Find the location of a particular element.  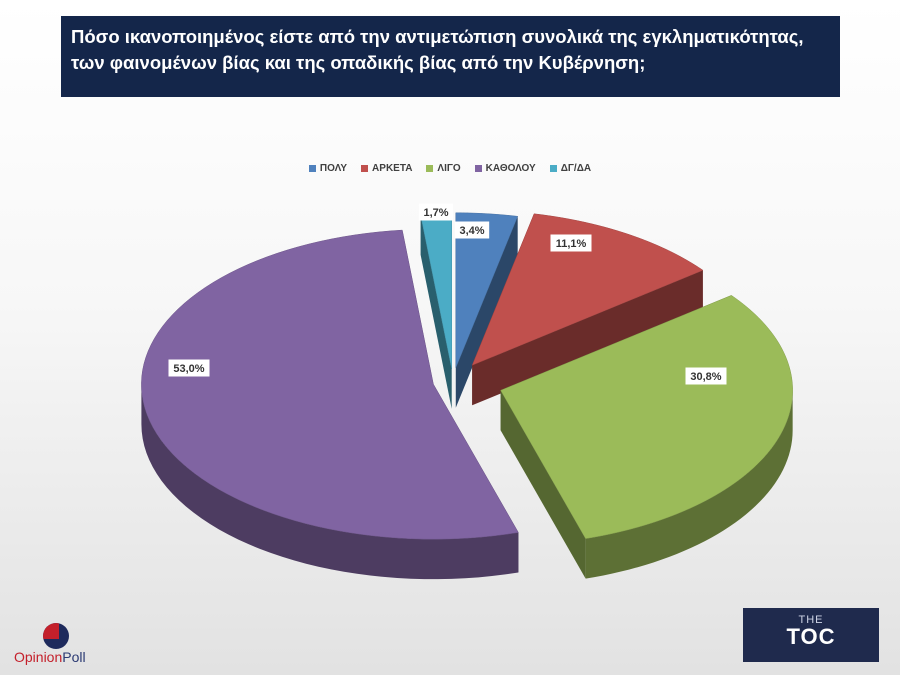

thetoc-logo-toc: TOC is located at coordinates (811, 636).